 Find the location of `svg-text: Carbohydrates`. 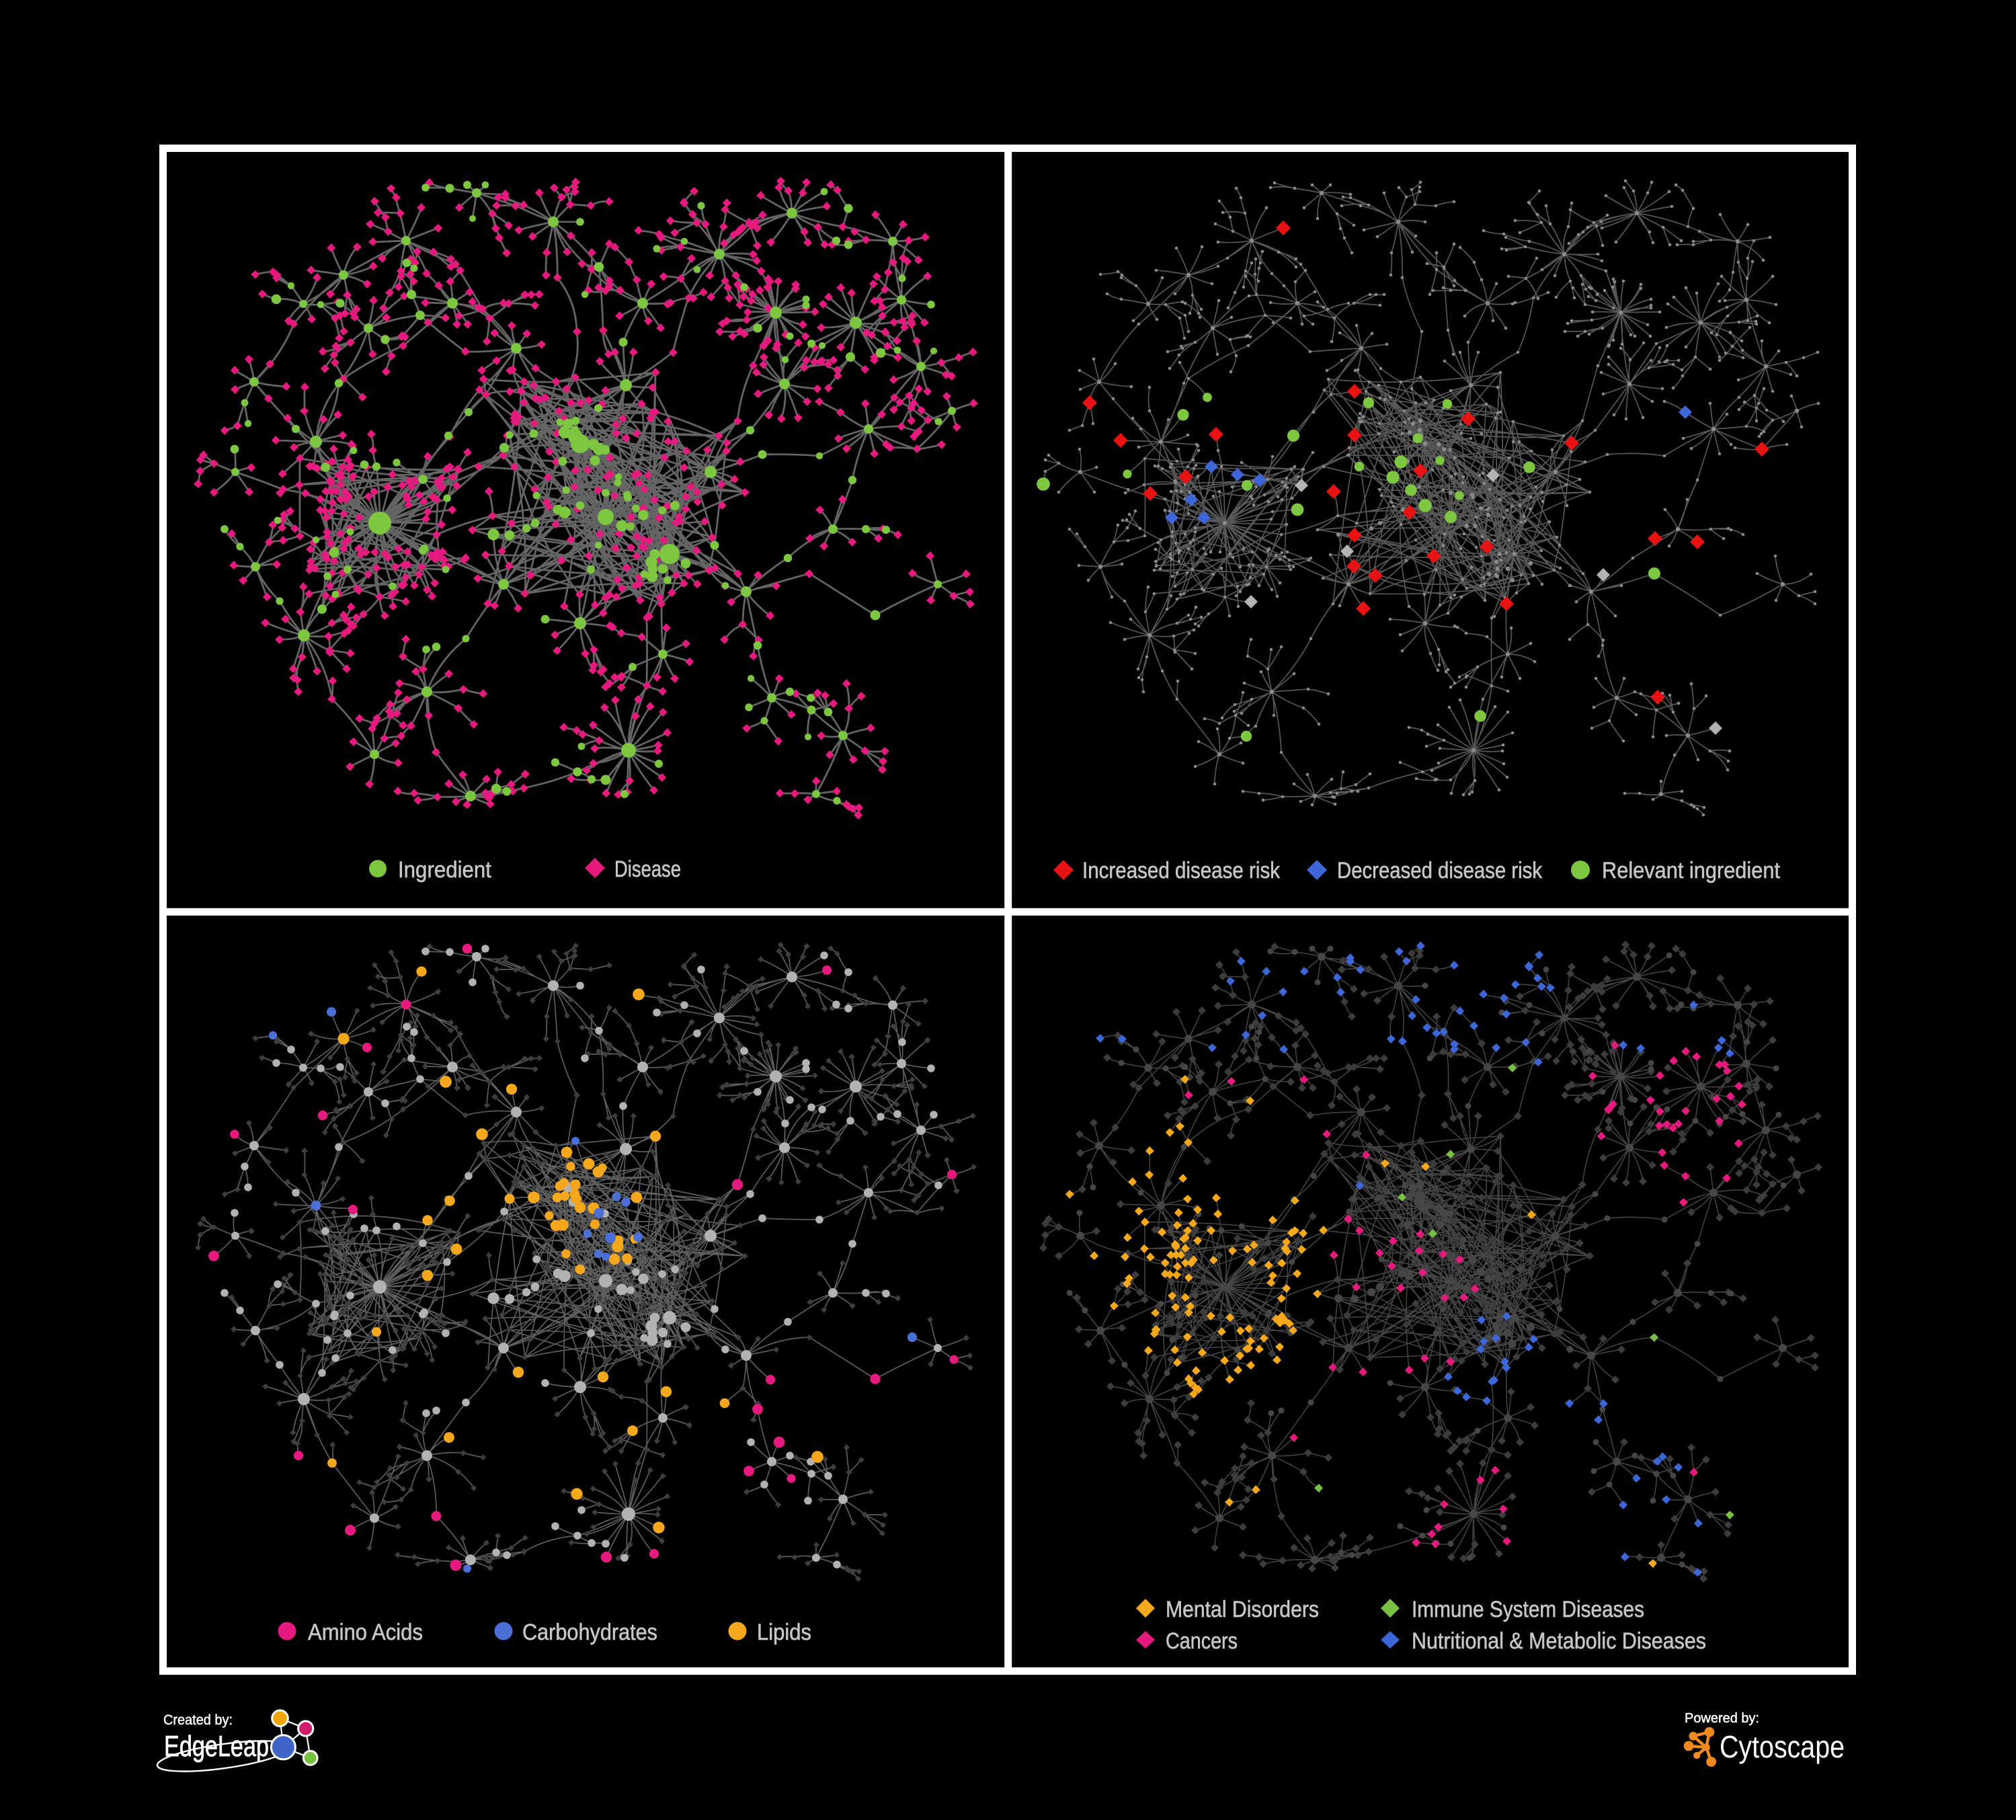

svg-text: Carbohydrates is located at coordinates (589, 1632).